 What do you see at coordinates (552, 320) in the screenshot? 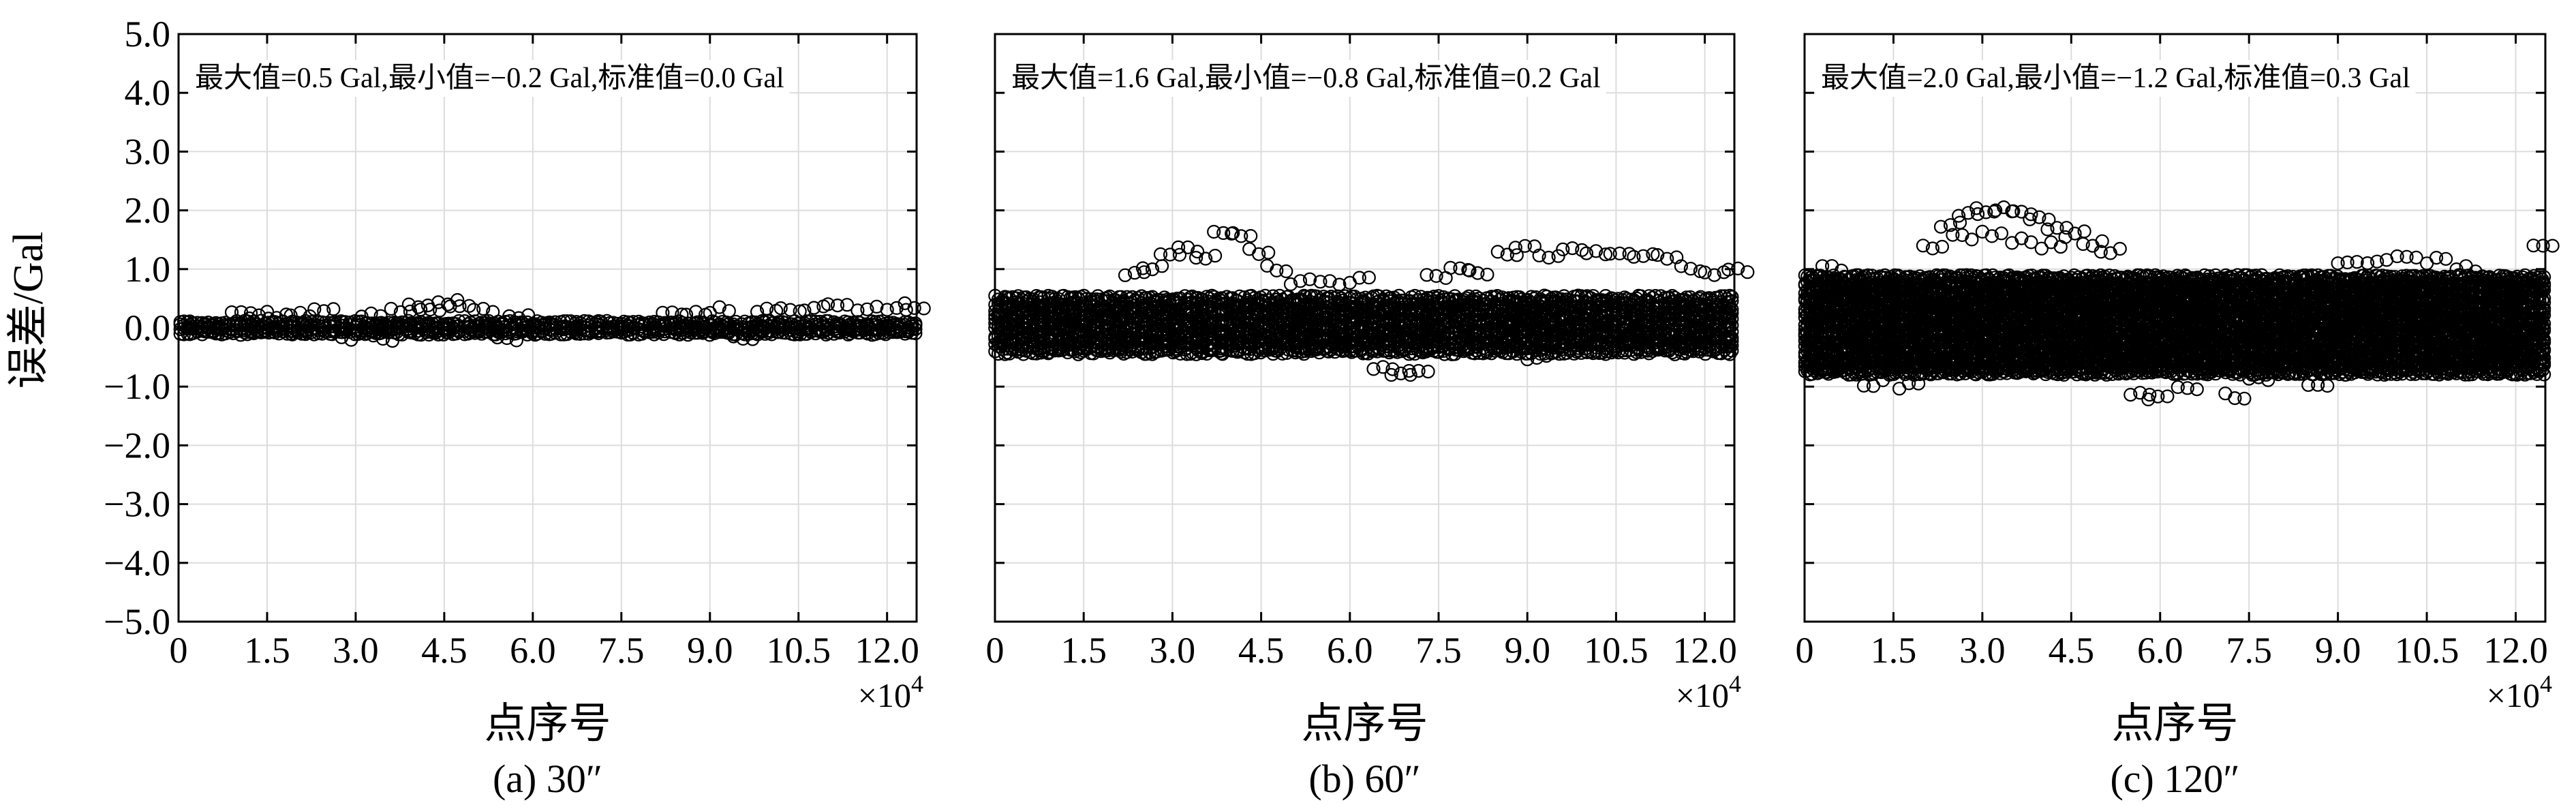
I see `scatter-points-a` at bounding box center [552, 320].